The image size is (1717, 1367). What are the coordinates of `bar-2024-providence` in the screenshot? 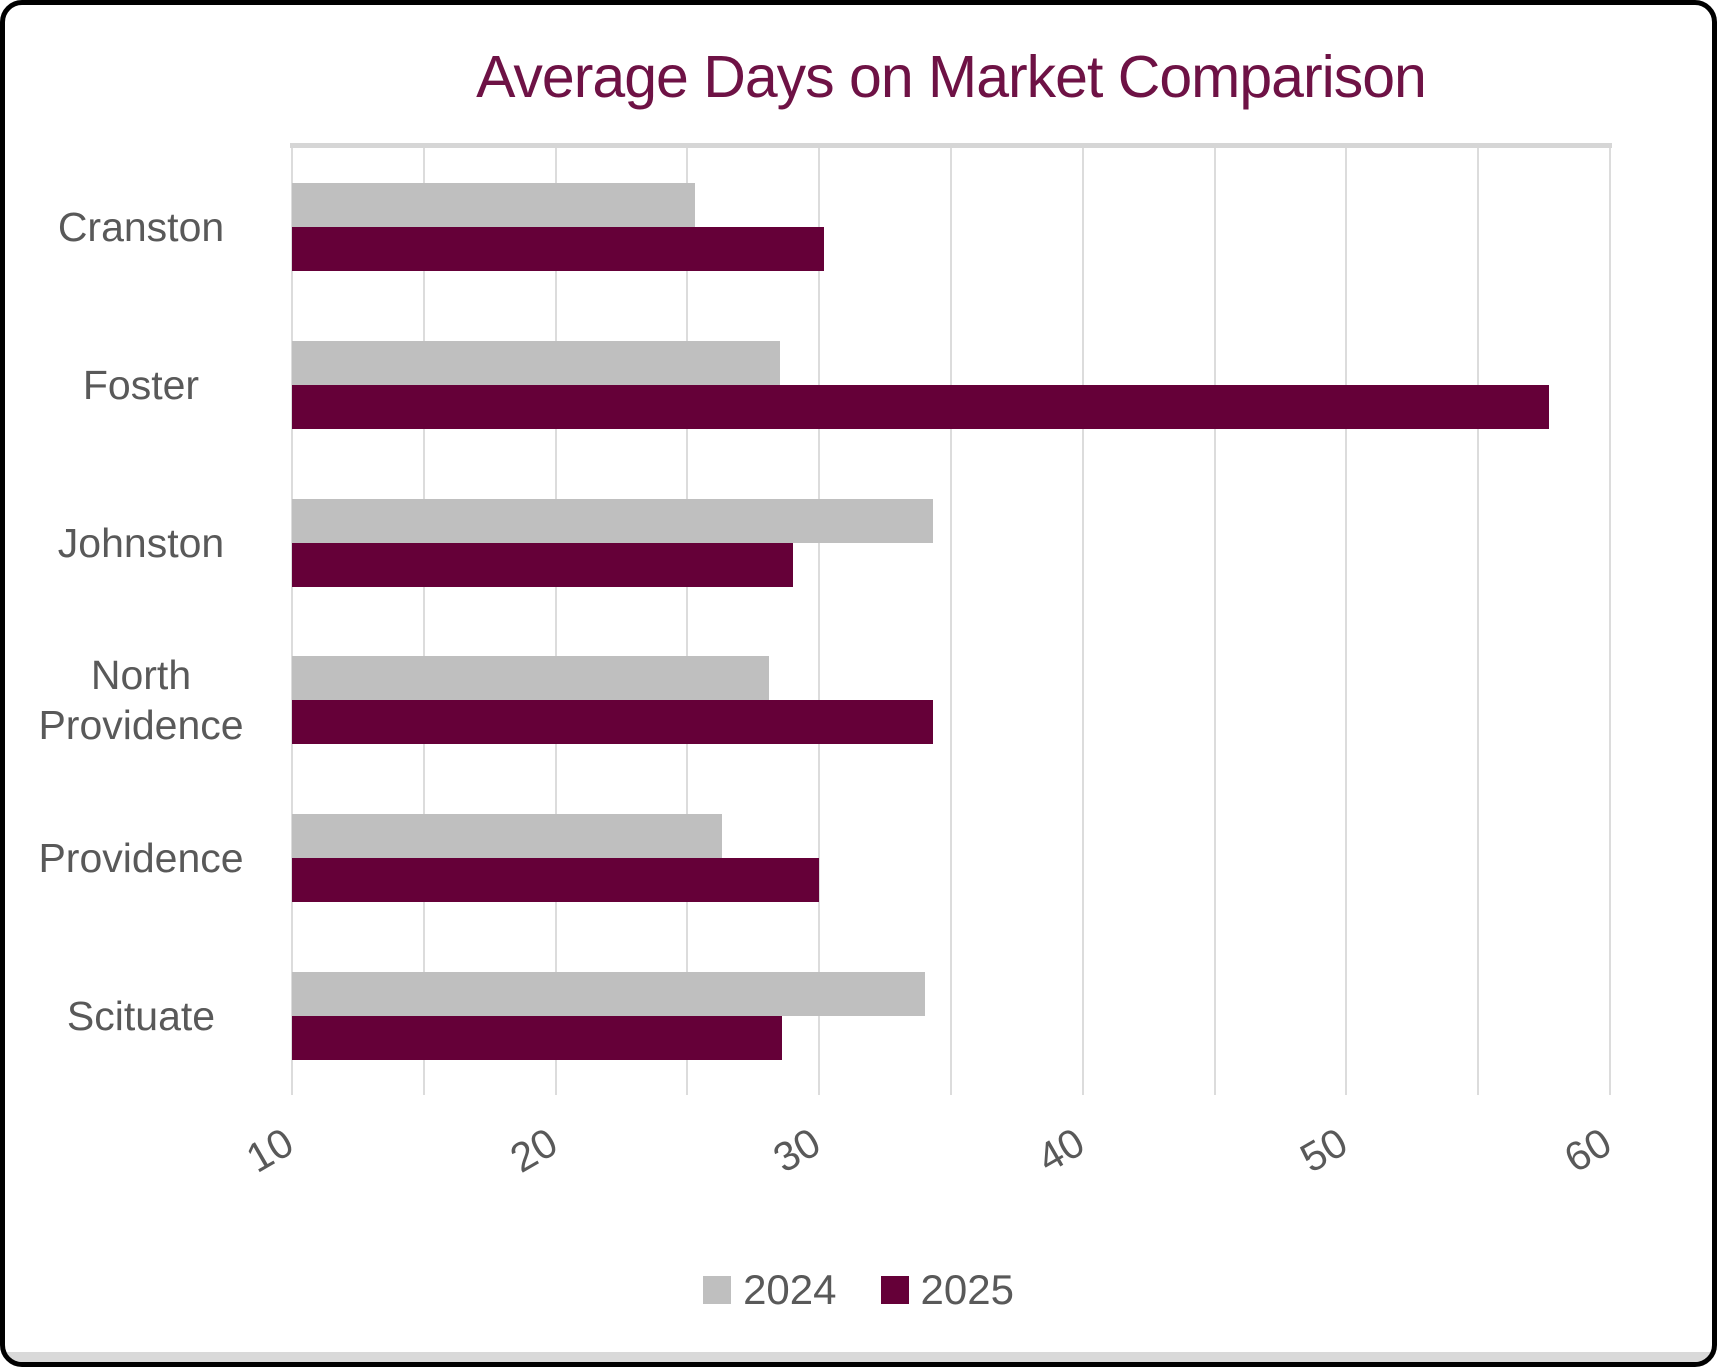 It's located at (507, 836).